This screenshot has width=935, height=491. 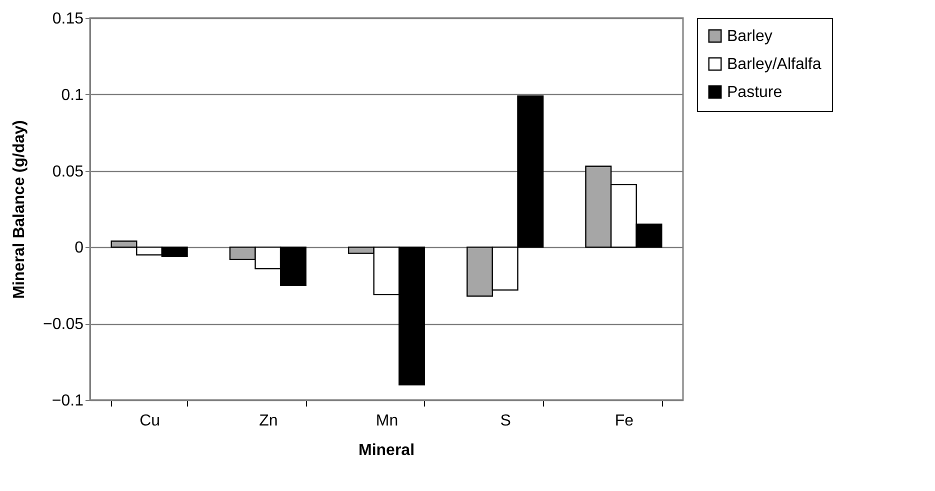 What do you see at coordinates (72, 95) in the screenshot?
I see `y-tick-label: 0.1` at bounding box center [72, 95].